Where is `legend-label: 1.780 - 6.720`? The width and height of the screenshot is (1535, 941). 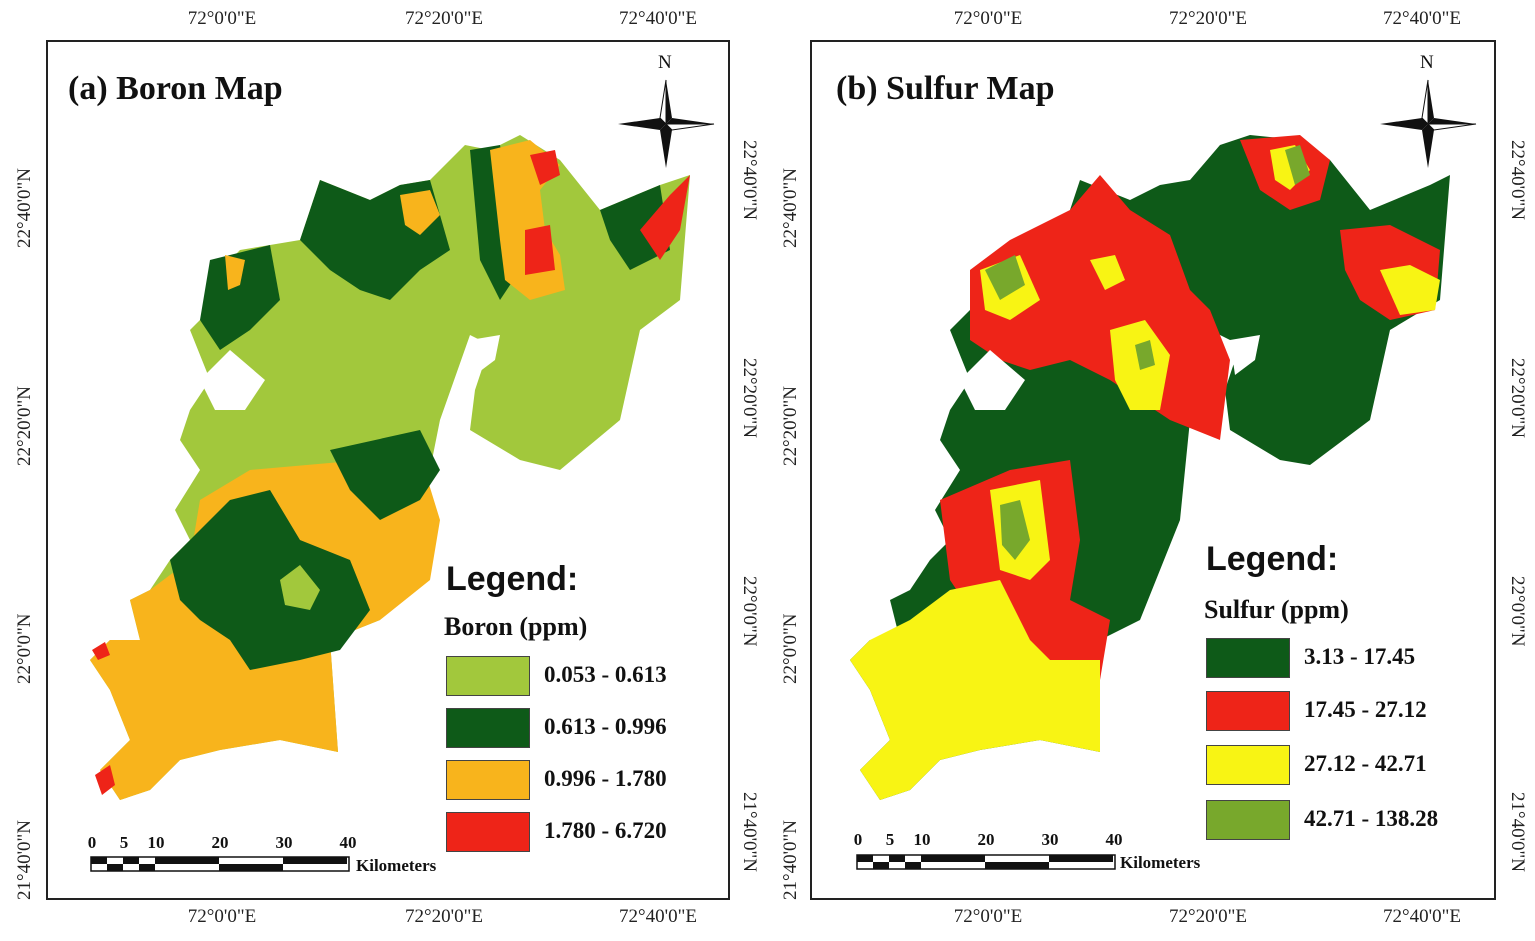 legend-label: 1.780 - 6.720 is located at coordinates (605, 830).